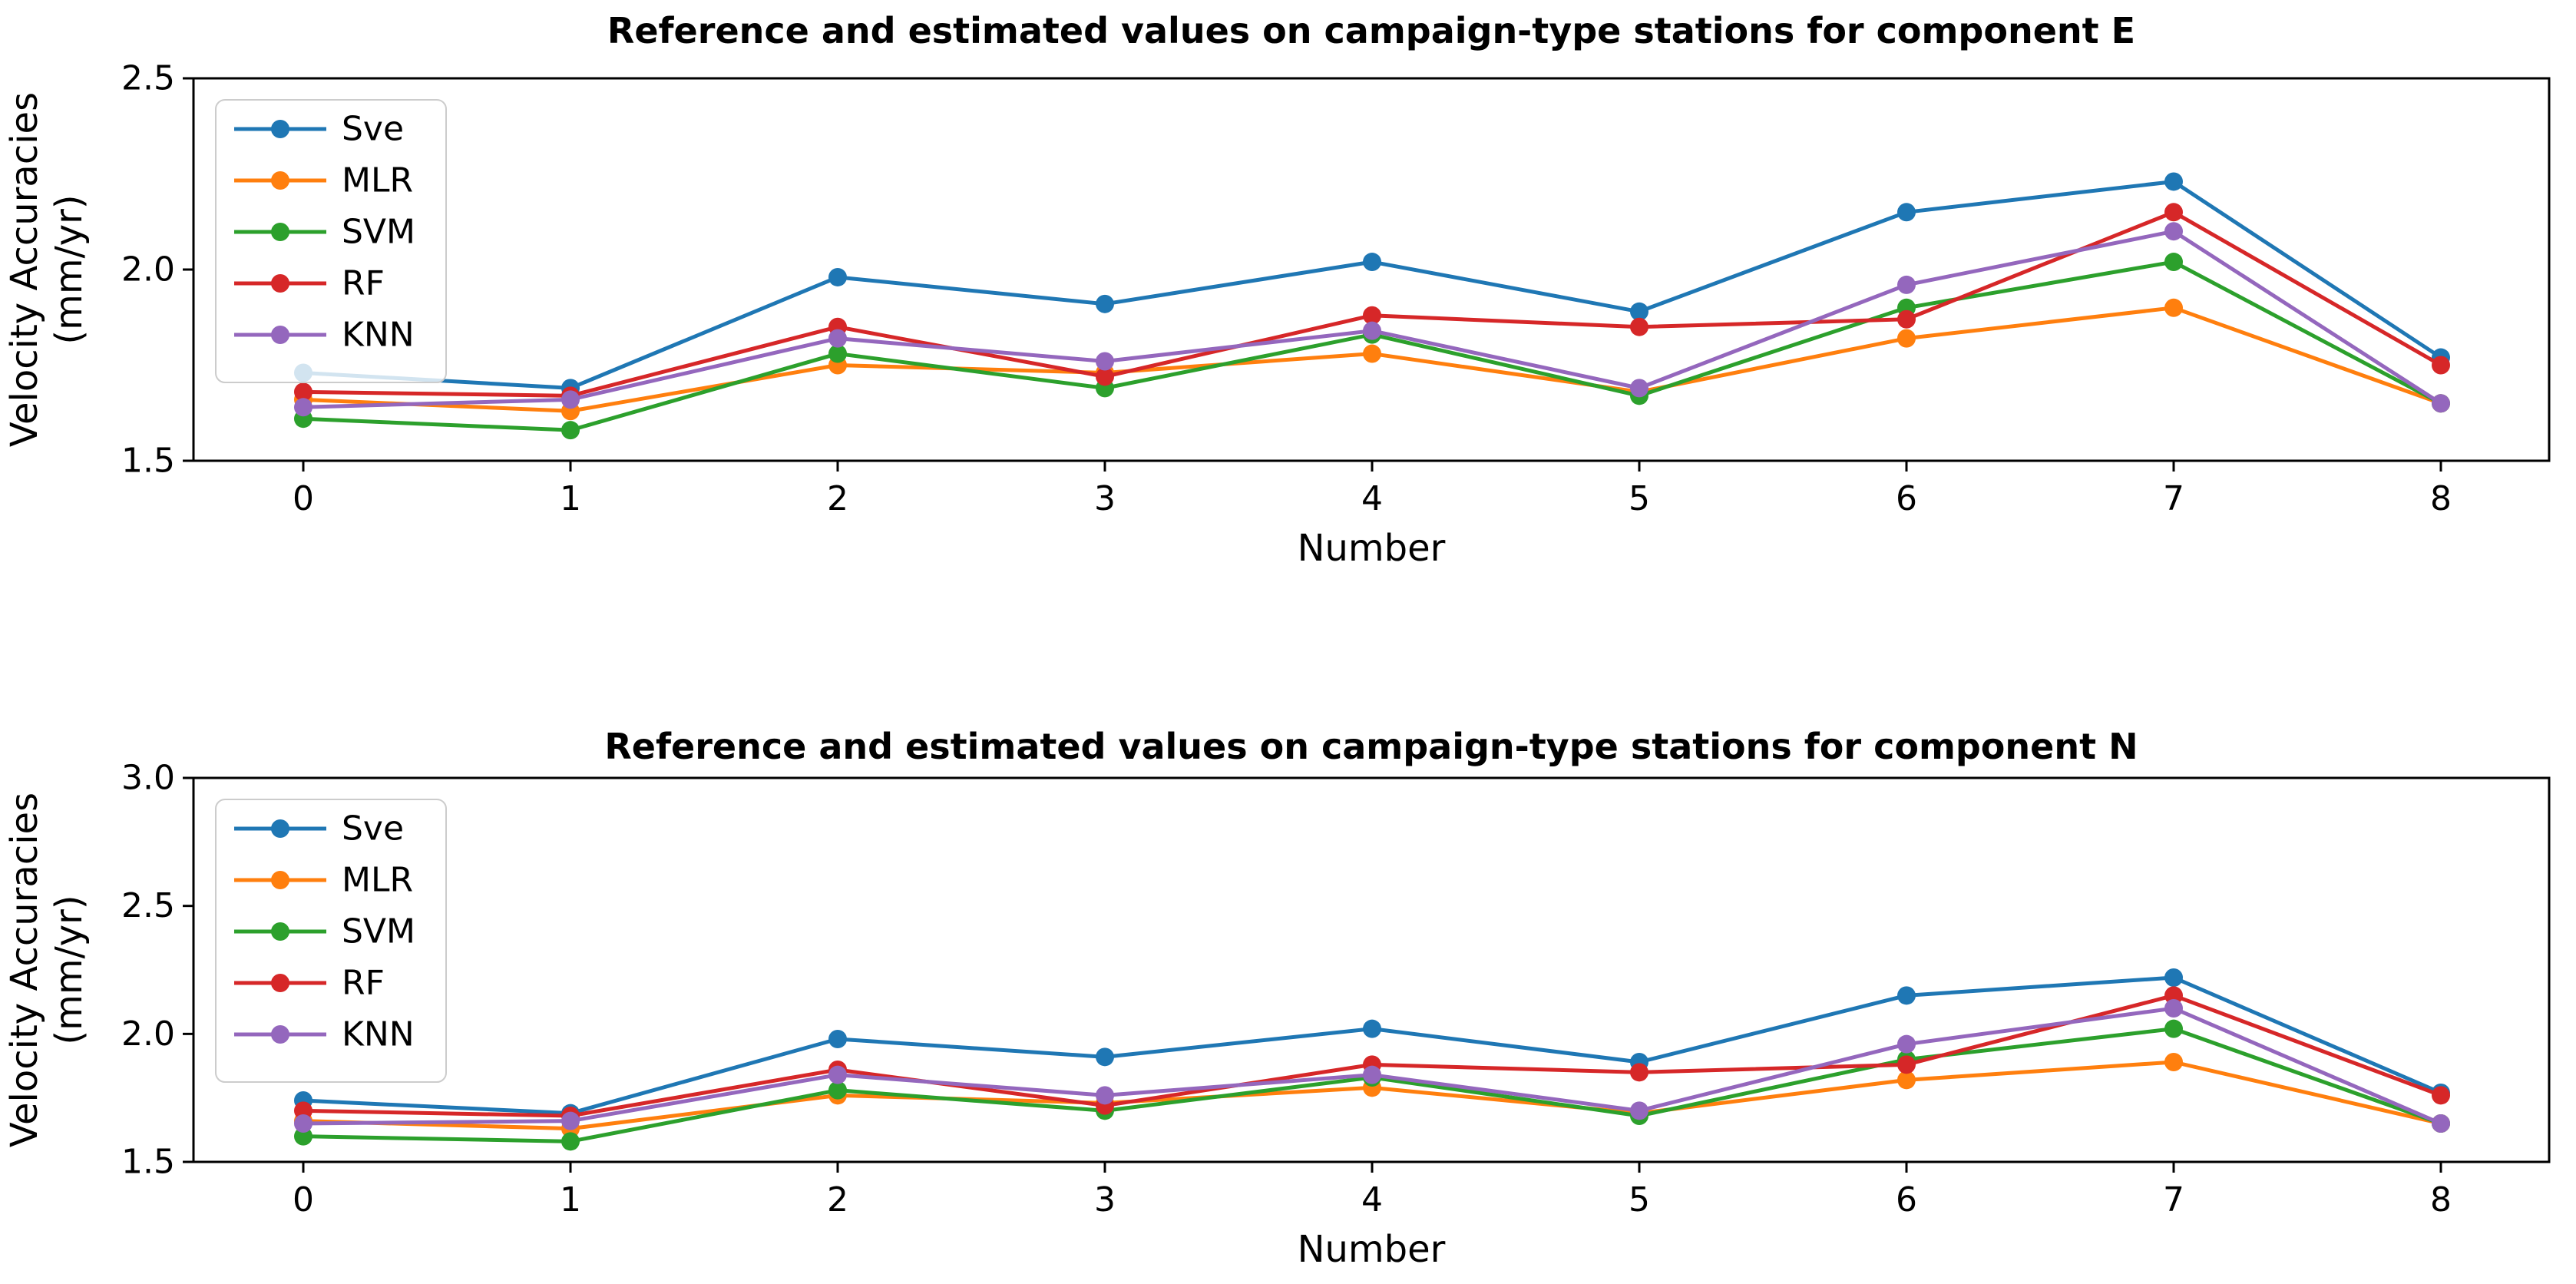 The width and height of the screenshot is (2576, 1284). What do you see at coordinates (378, 1034) in the screenshot?
I see `legend-label-KNN: KNN` at bounding box center [378, 1034].